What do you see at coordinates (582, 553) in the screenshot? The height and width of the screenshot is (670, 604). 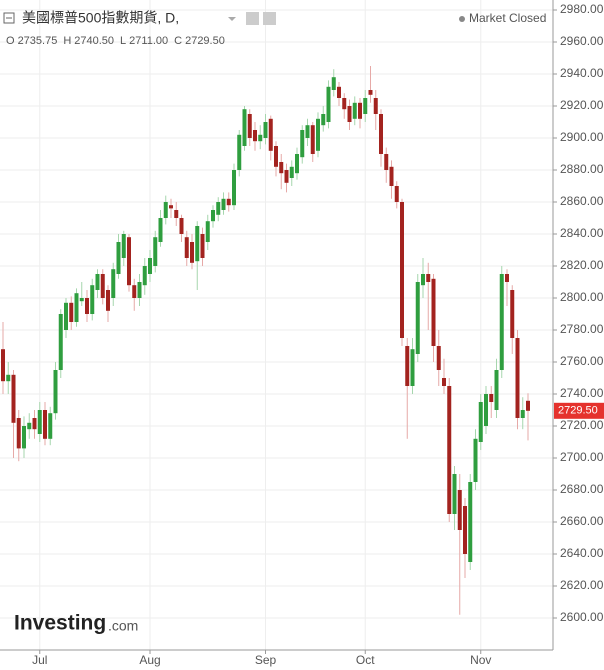 I see `y-tick-label: 2640.00` at bounding box center [582, 553].